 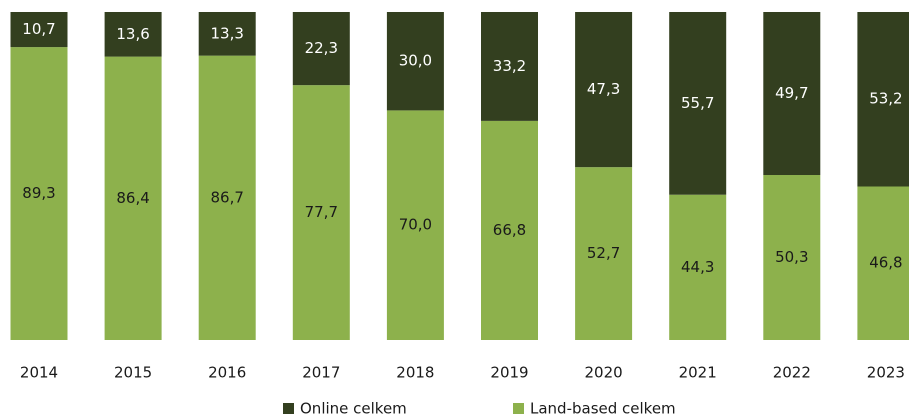 I want to click on data-label: 10,7, so click(x=38, y=29).